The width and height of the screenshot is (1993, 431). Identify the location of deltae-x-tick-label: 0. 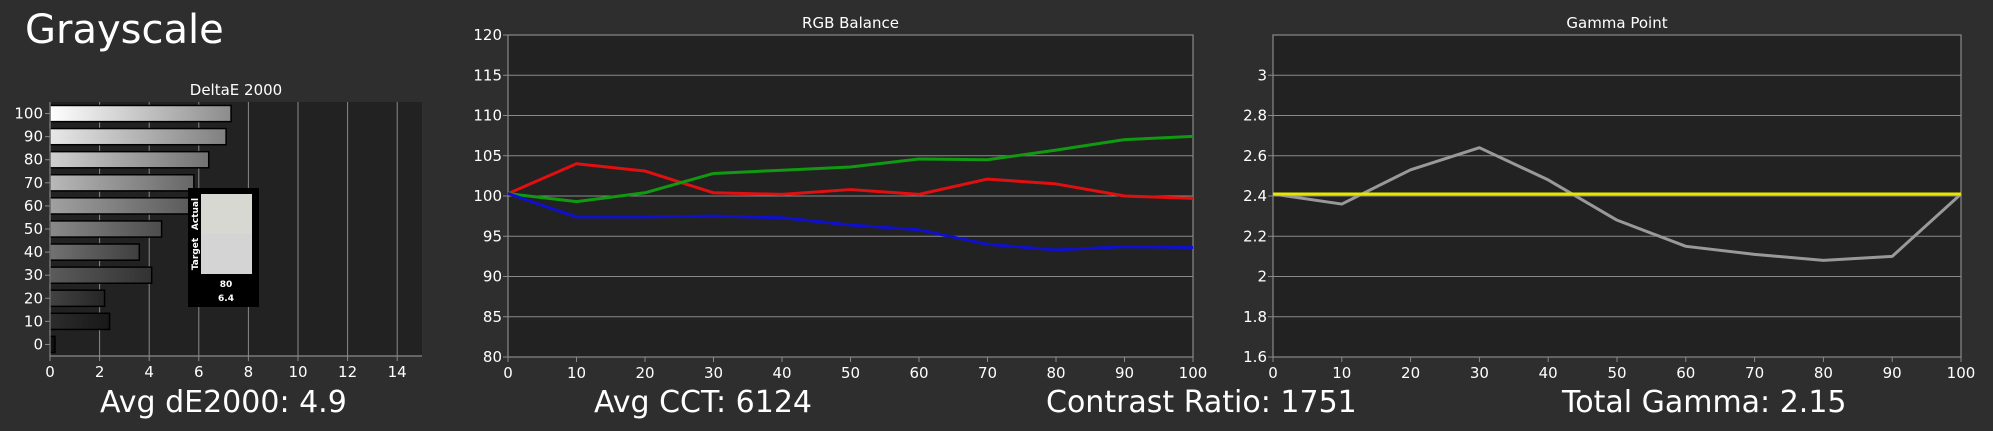
(50, 372).